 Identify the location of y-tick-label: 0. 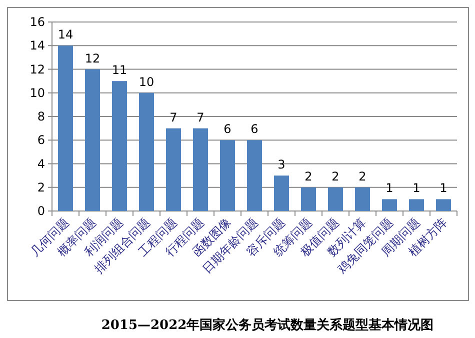
(41, 211).